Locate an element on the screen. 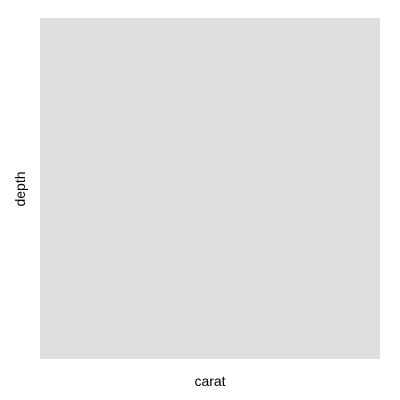 Image resolution: width=400 pixels, height=400 pixels. y-axis-title: depth is located at coordinates (20, 188).